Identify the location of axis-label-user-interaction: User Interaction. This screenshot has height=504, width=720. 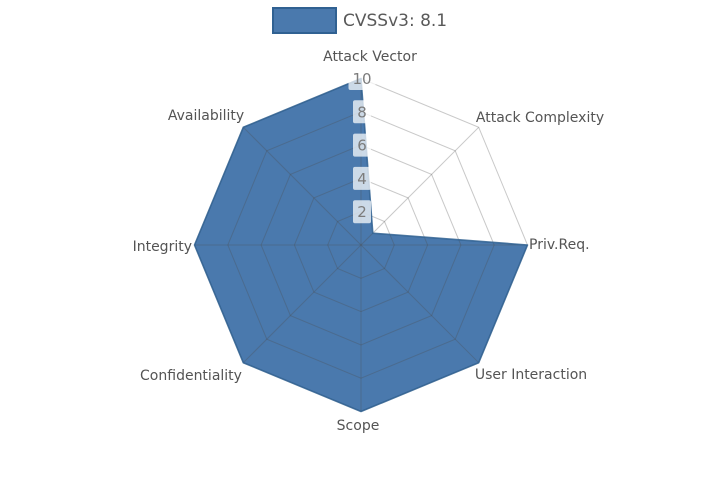
(531, 375).